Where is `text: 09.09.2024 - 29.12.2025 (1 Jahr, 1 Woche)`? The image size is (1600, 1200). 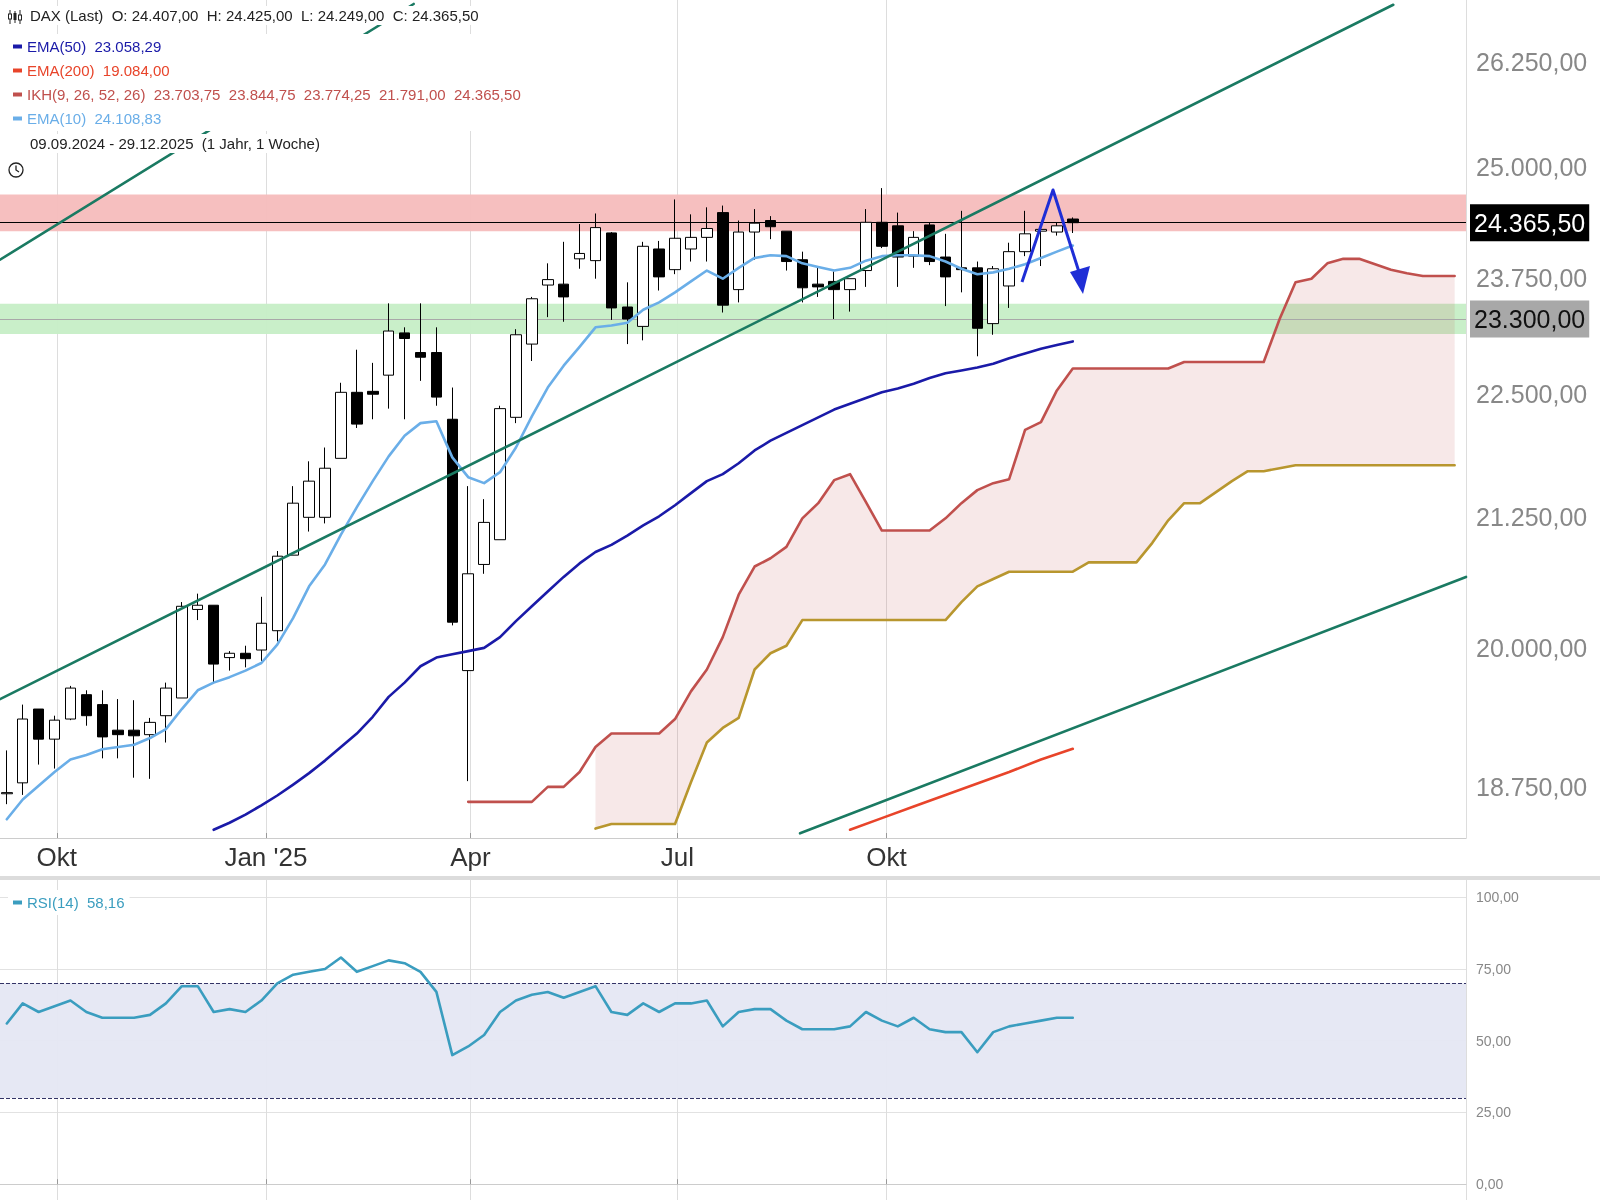 text: 09.09.2024 - 29.12.2025 (1 Jahr, 1 Woche) is located at coordinates (175, 143).